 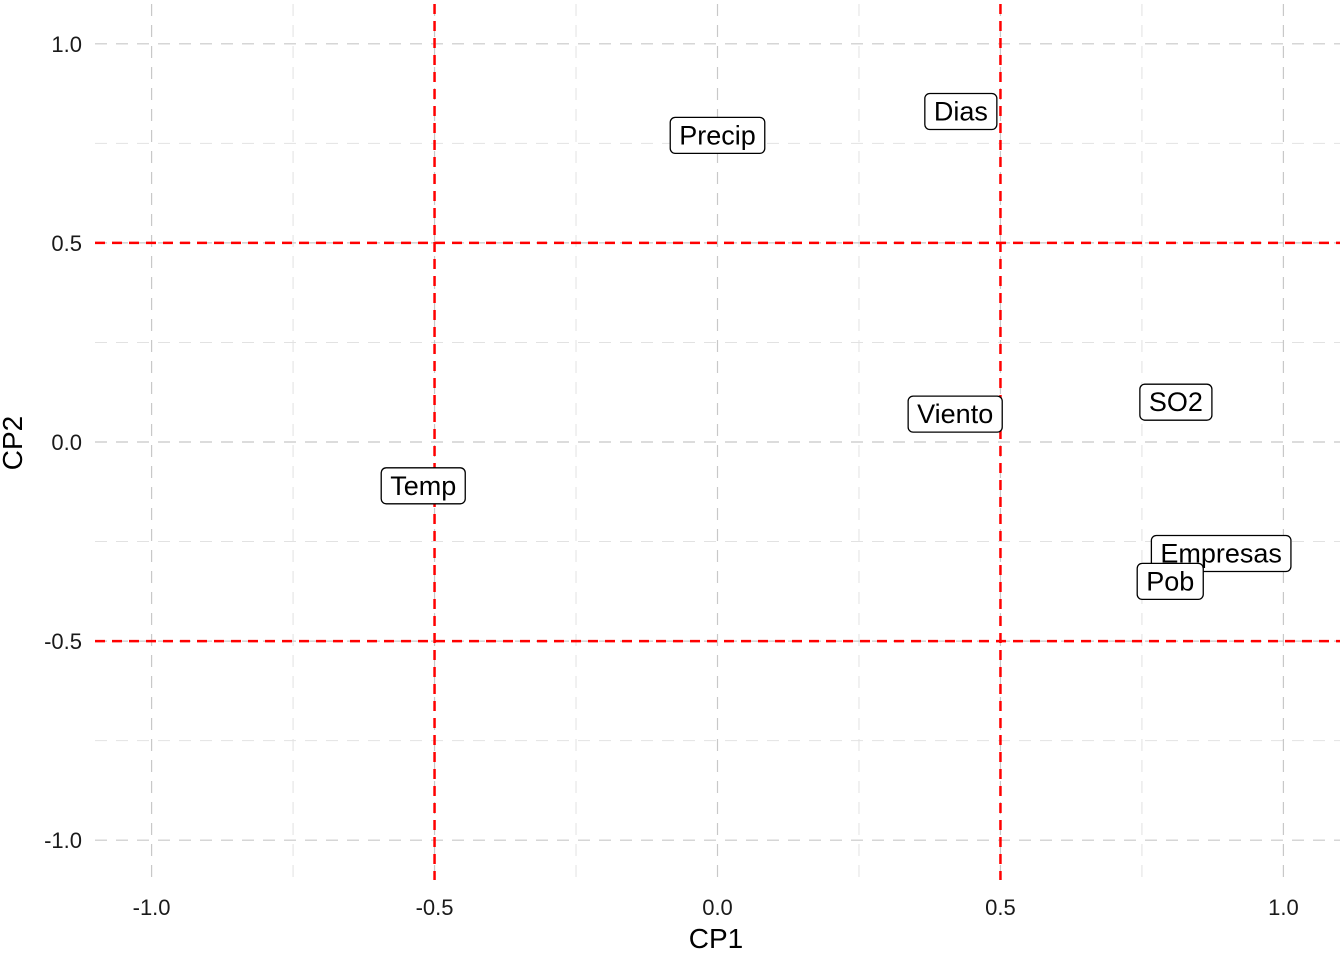 I want to click on label-text: Viento, so click(x=955, y=414).